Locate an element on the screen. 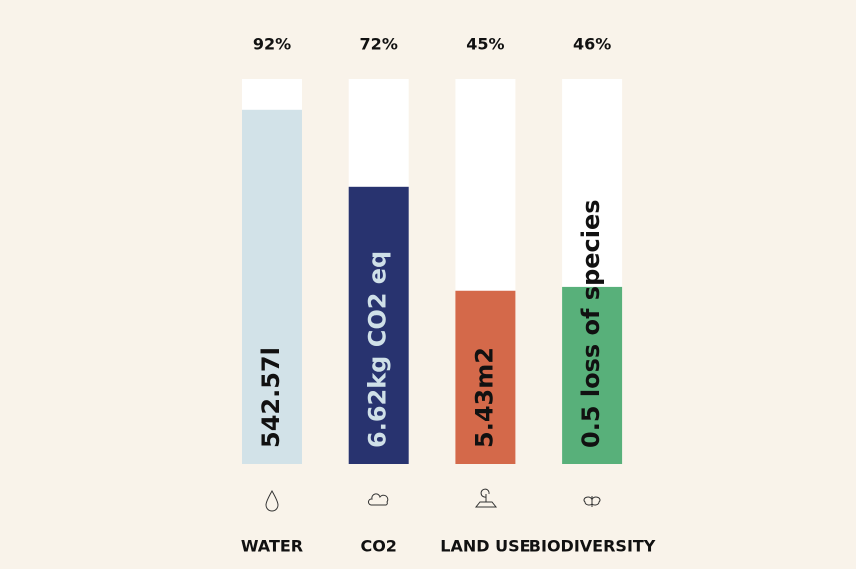 This screenshot has width=856, height=569. land-use-icon is located at coordinates (486, 498).